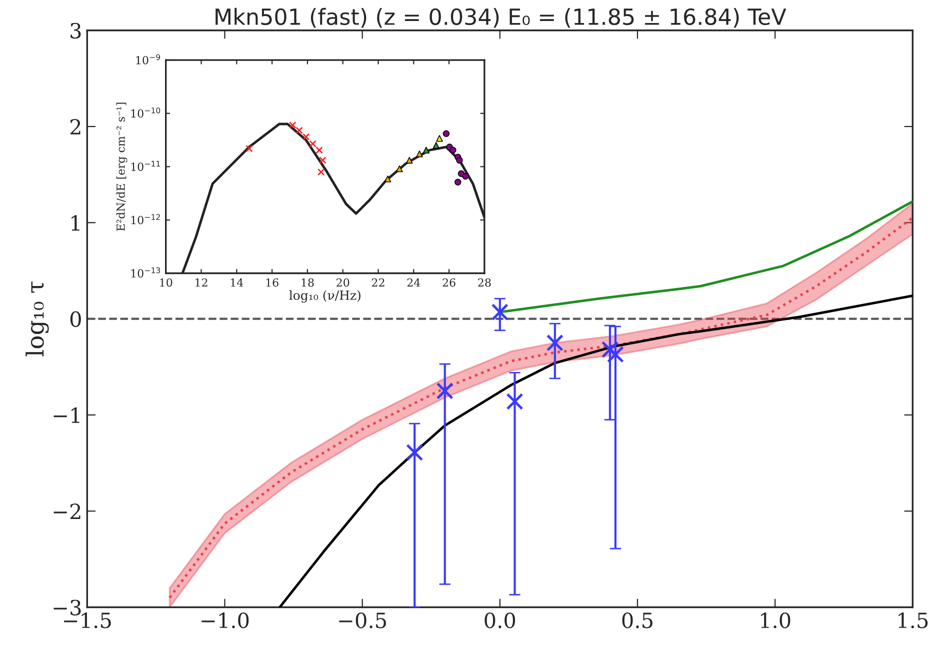 This screenshot has width=937, height=646. What do you see at coordinates (484, 282) in the screenshot?
I see `x-tick-label: 28` at bounding box center [484, 282].